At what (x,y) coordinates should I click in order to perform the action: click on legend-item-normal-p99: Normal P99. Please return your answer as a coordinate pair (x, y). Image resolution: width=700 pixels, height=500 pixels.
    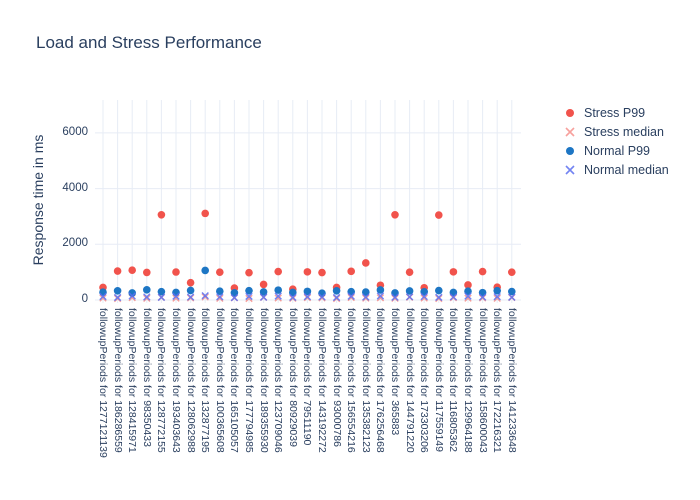
    Looking at the image, I should click on (616, 150).